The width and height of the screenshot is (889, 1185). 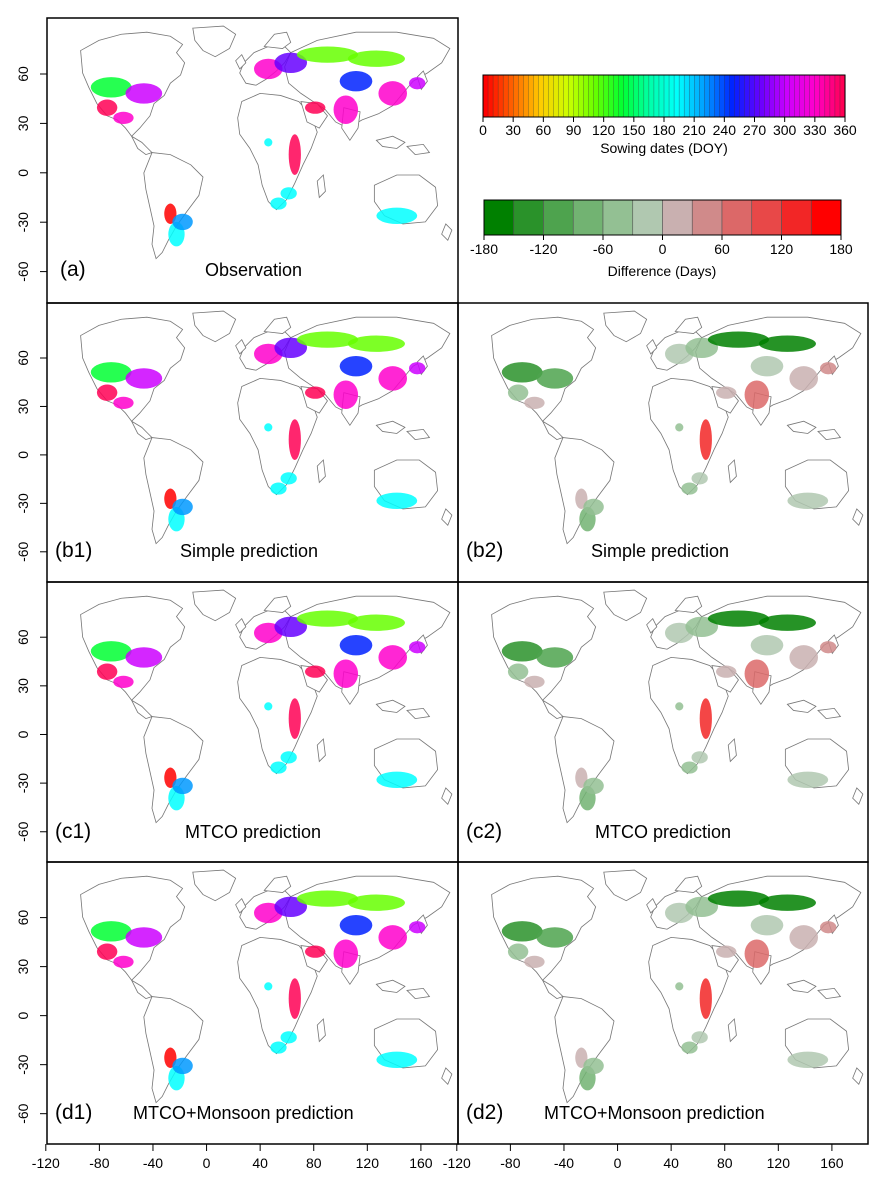 What do you see at coordinates (314, 1163) in the screenshot?
I see `x-tick-label: 80` at bounding box center [314, 1163].